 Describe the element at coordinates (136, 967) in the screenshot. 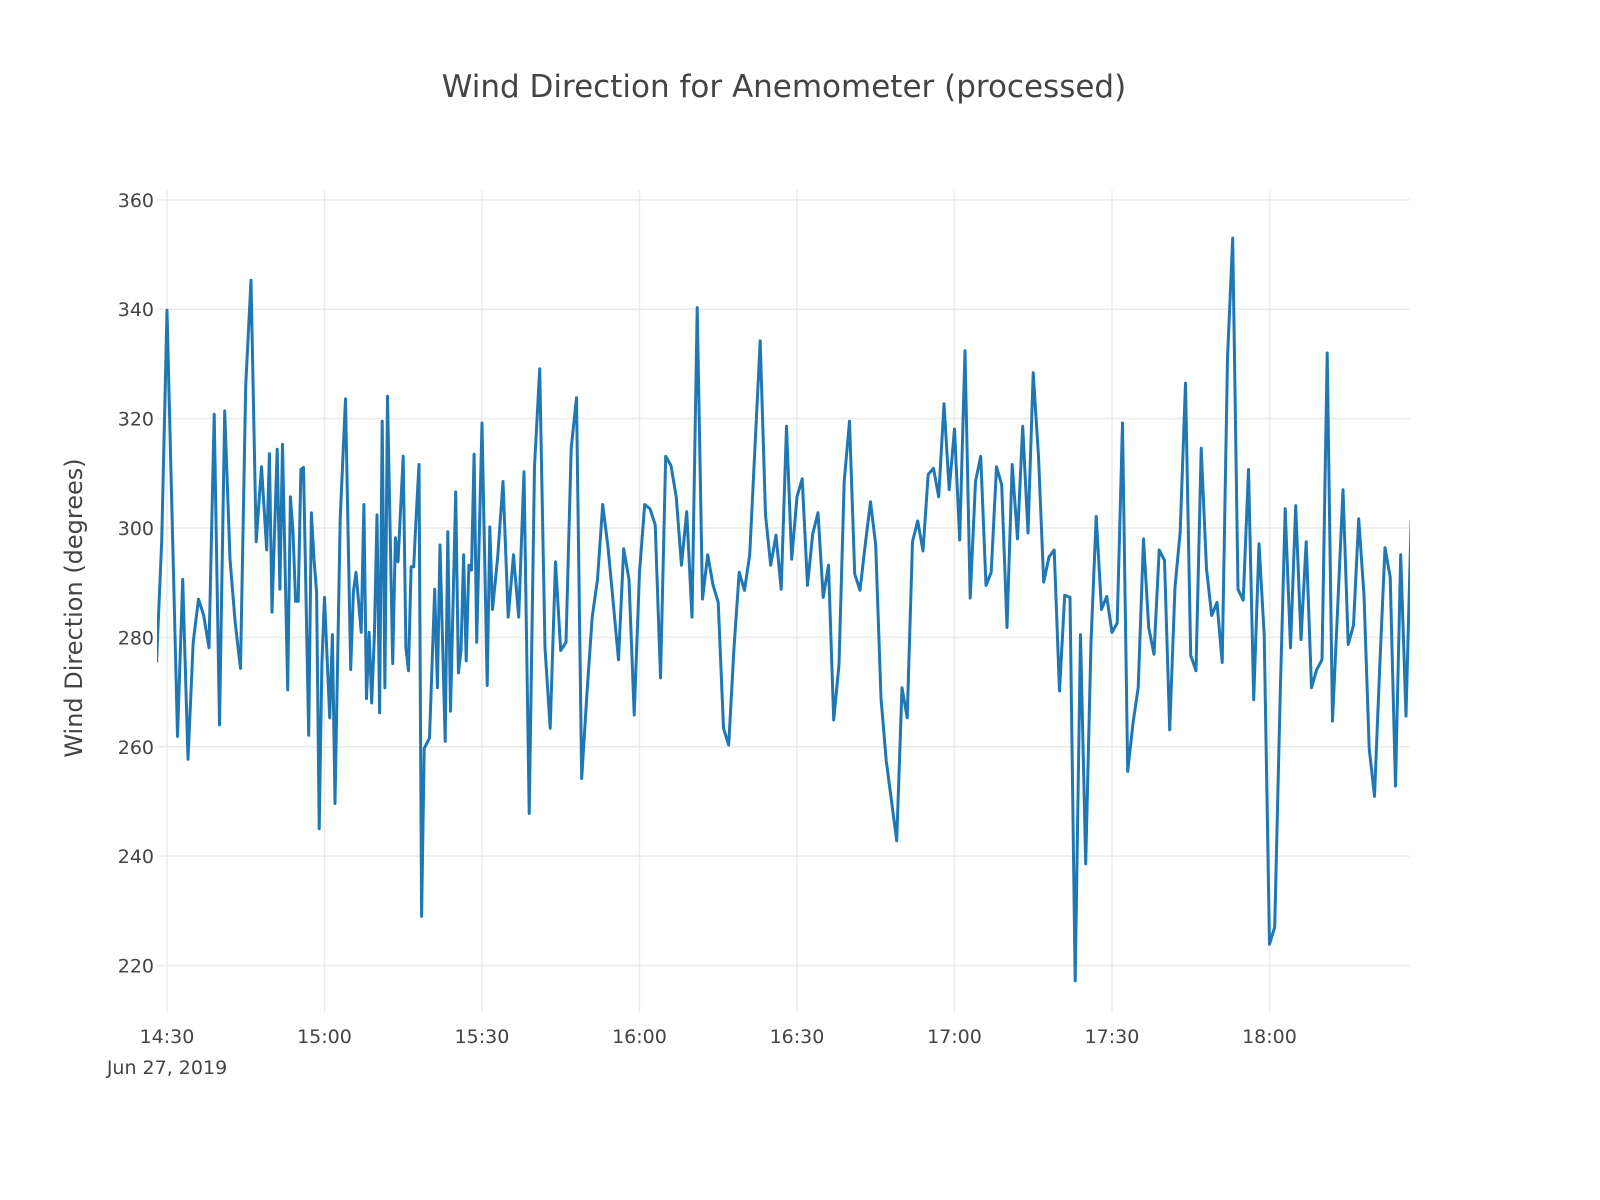

I see `y-tick-label: 220` at that location.